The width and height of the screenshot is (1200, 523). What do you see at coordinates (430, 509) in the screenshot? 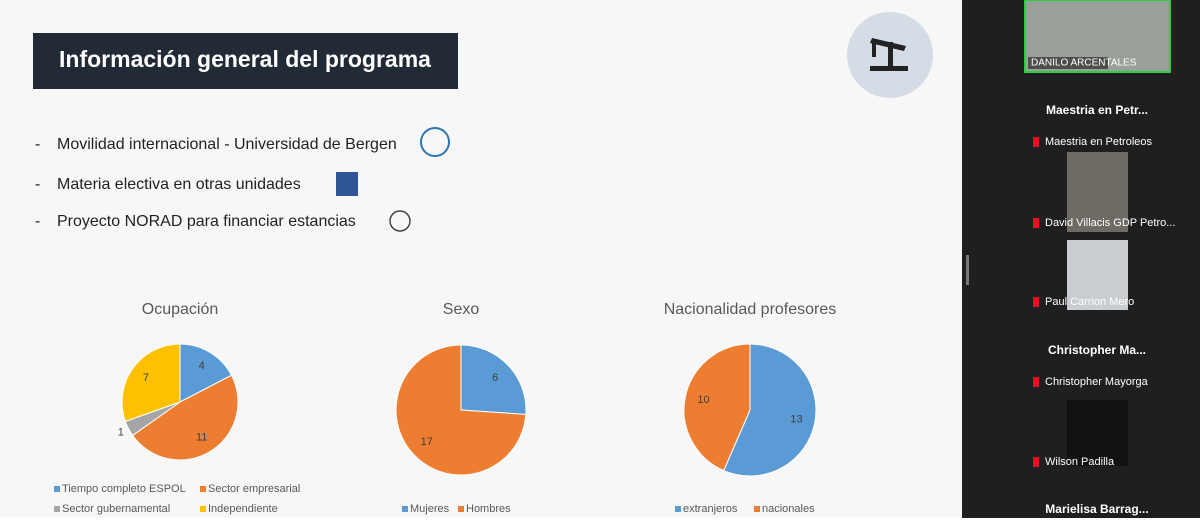
I see `legend-label: Mujeres` at bounding box center [430, 509].